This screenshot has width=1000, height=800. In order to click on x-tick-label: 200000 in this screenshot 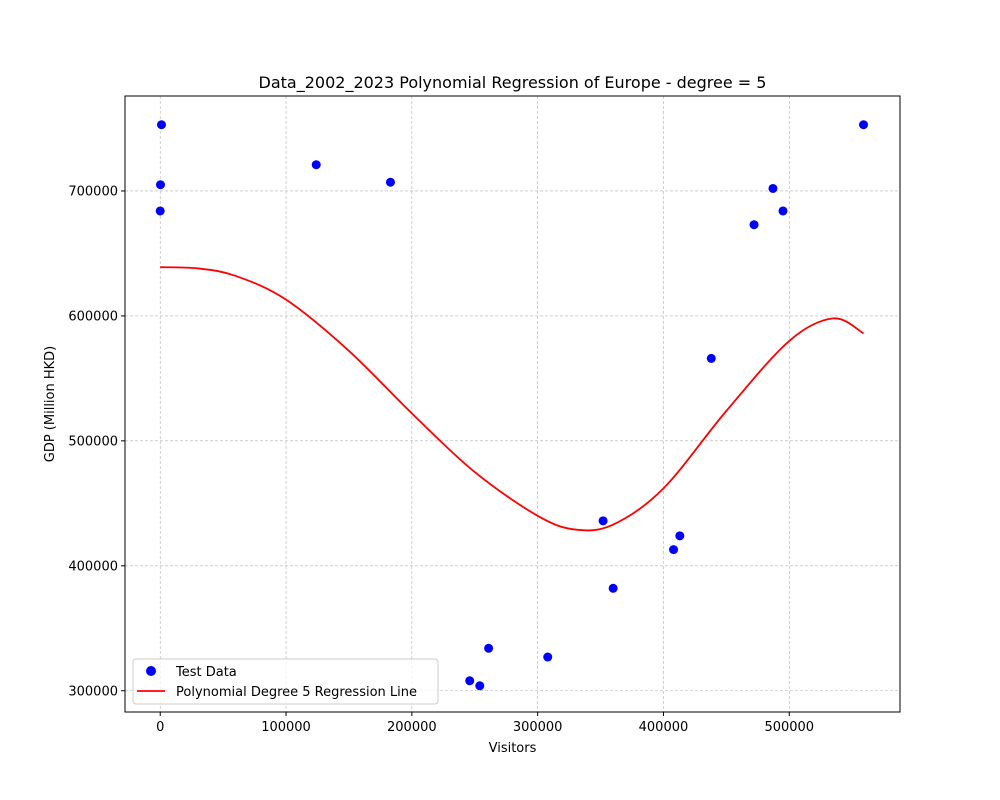, I will do `click(412, 727)`.